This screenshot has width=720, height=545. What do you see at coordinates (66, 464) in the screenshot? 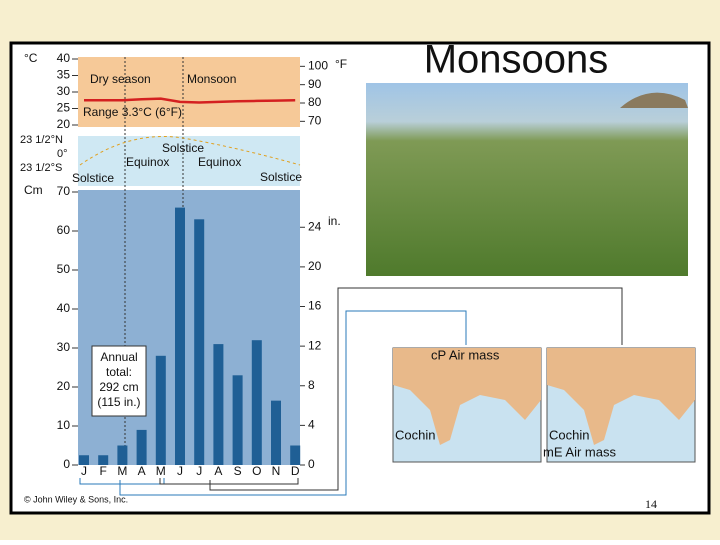
I see `y-tick-label: 0` at bounding box center [66, 464].